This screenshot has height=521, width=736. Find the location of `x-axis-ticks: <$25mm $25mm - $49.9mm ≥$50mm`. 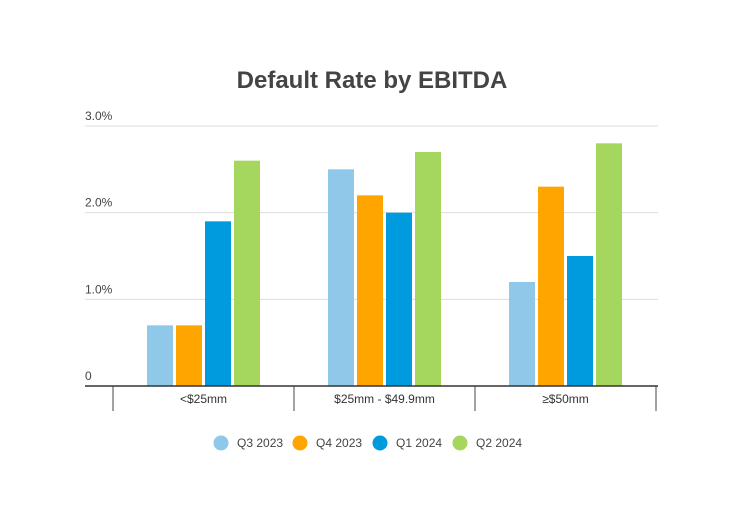

x-axis-ticks: <$25mm $25mm - $49.9mm ≥$50mm is located at coordinates (384, 399).